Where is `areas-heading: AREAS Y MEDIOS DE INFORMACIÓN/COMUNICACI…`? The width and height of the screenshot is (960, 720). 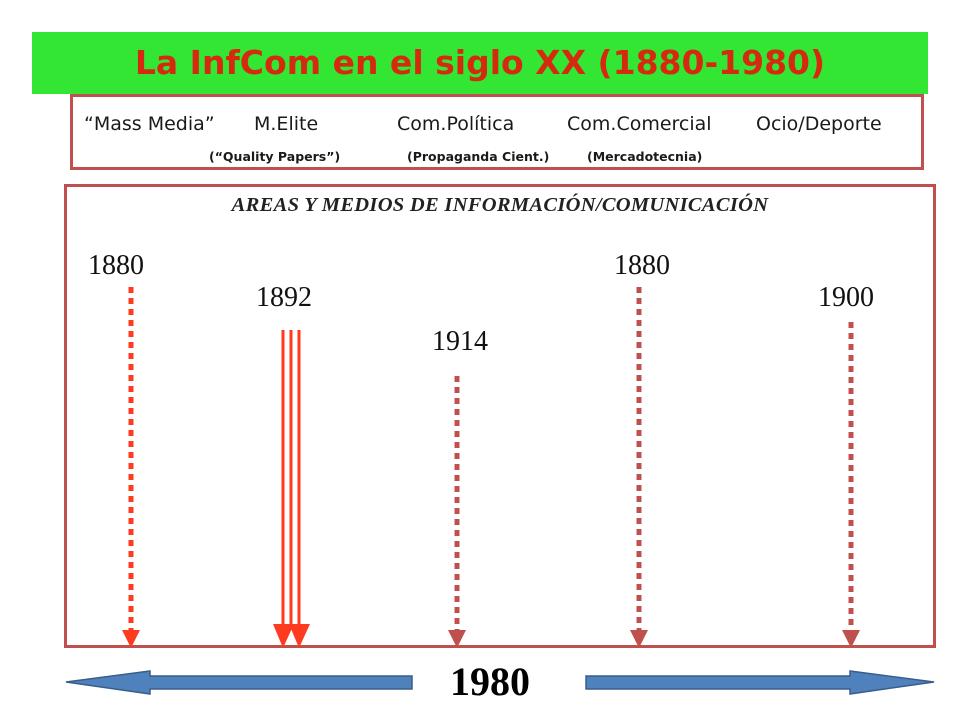 areas-heading: AREAS Y MEDIOS DE INFORMACIÓN/COMUNICACI… is located at coordinates (500, 205).